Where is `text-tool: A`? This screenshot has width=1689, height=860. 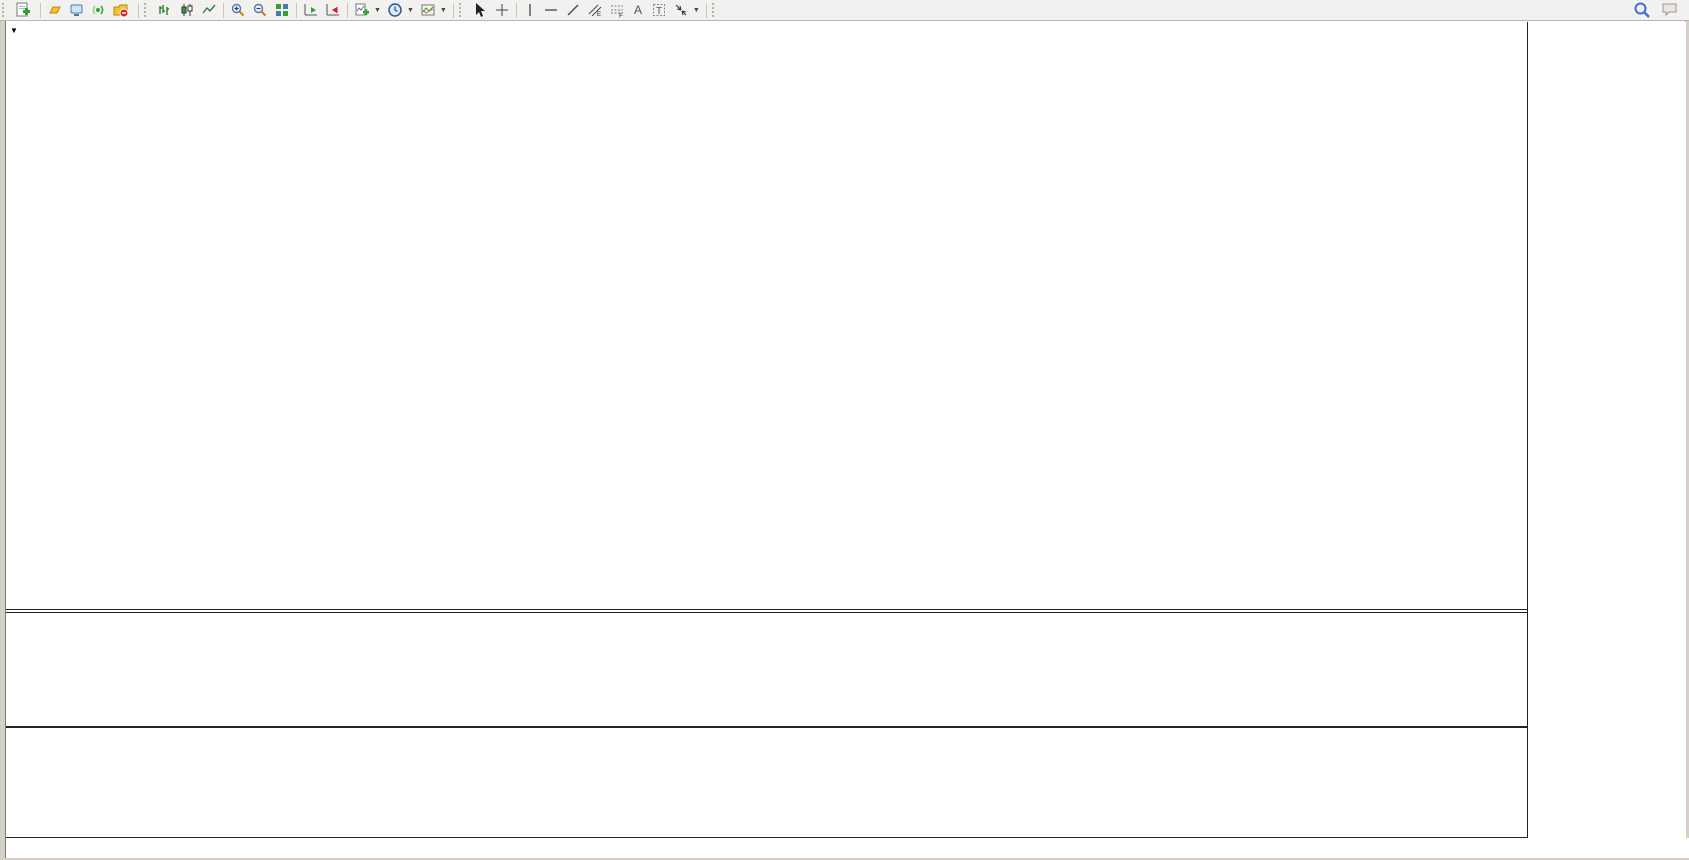
text-tool: A is located at coordinates (638, 10).